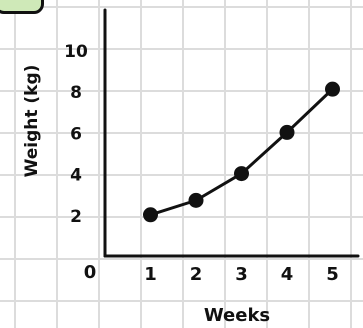 The image size is (363, 328). I want to click on x-tick-label-3: 3, so click(241, 274).